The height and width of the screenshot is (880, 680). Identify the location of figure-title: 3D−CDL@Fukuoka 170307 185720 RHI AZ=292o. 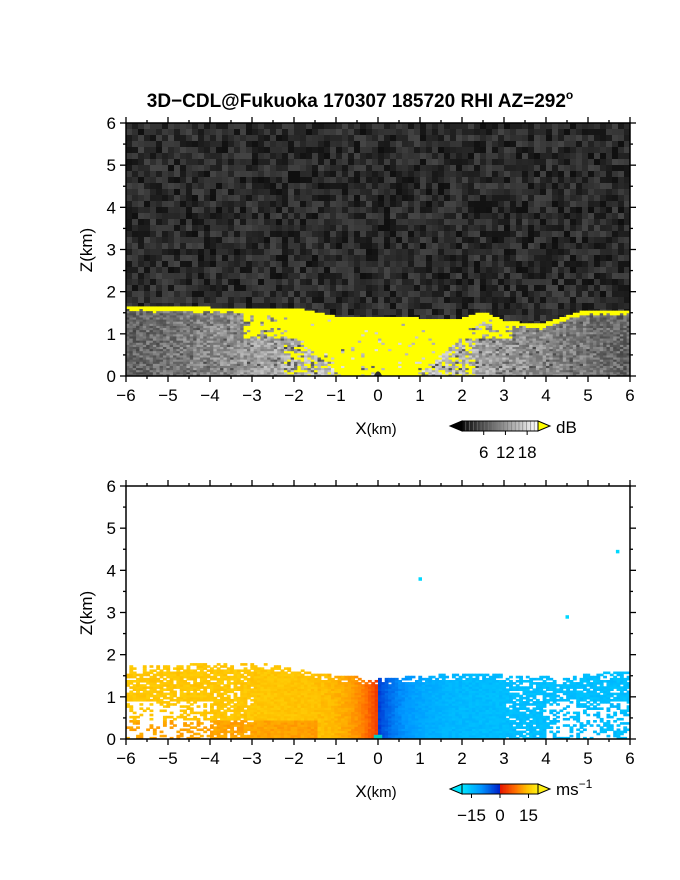
(360, 100).